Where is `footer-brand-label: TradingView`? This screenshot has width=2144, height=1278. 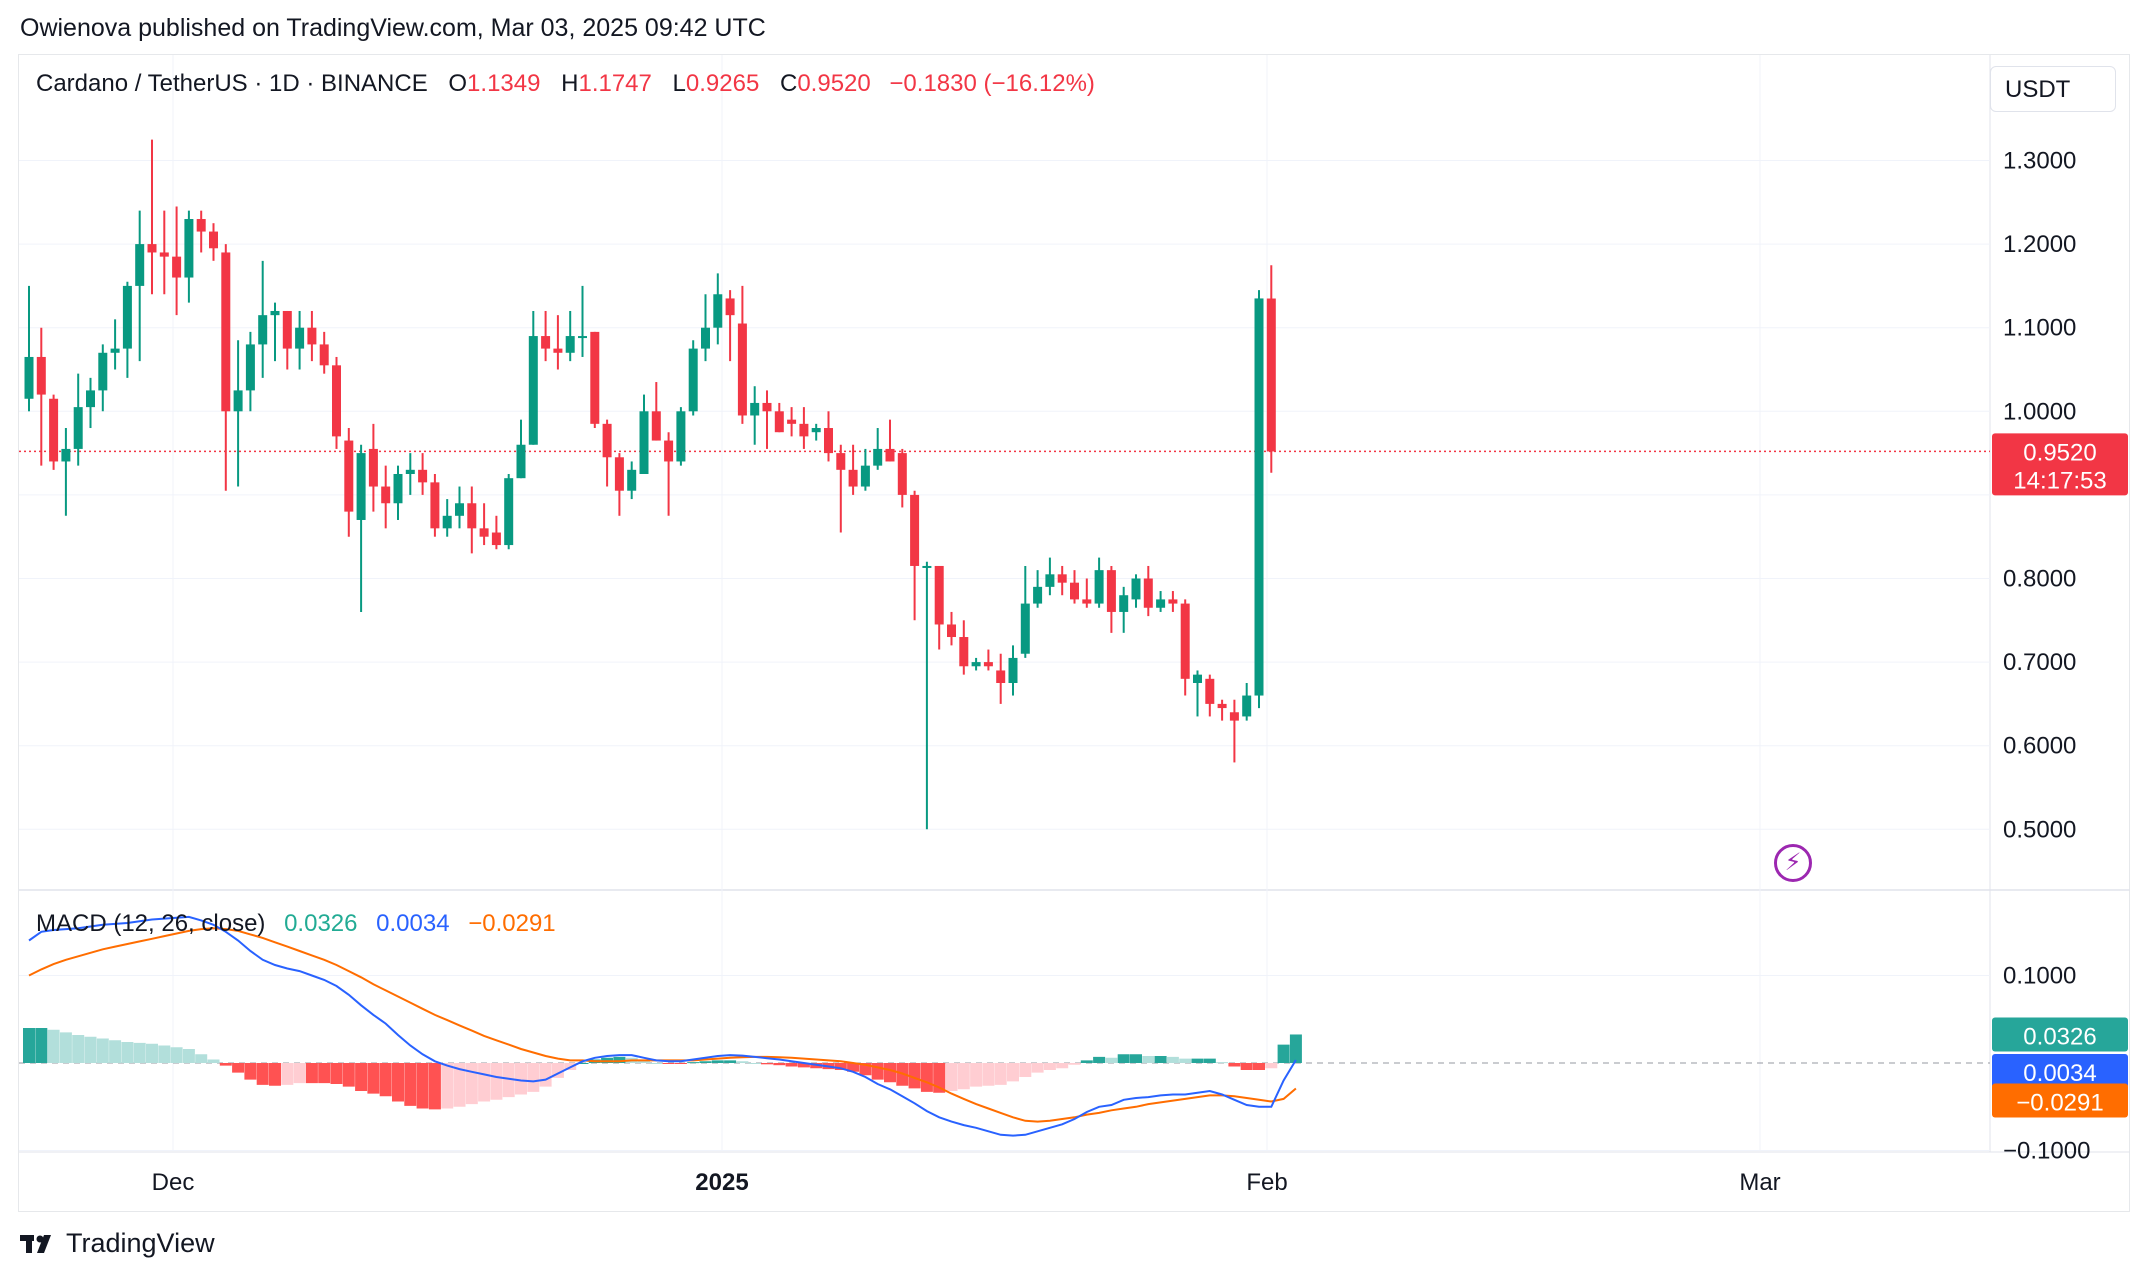 footer-brand-label: TradingView is located at coordinates (140, 1243).